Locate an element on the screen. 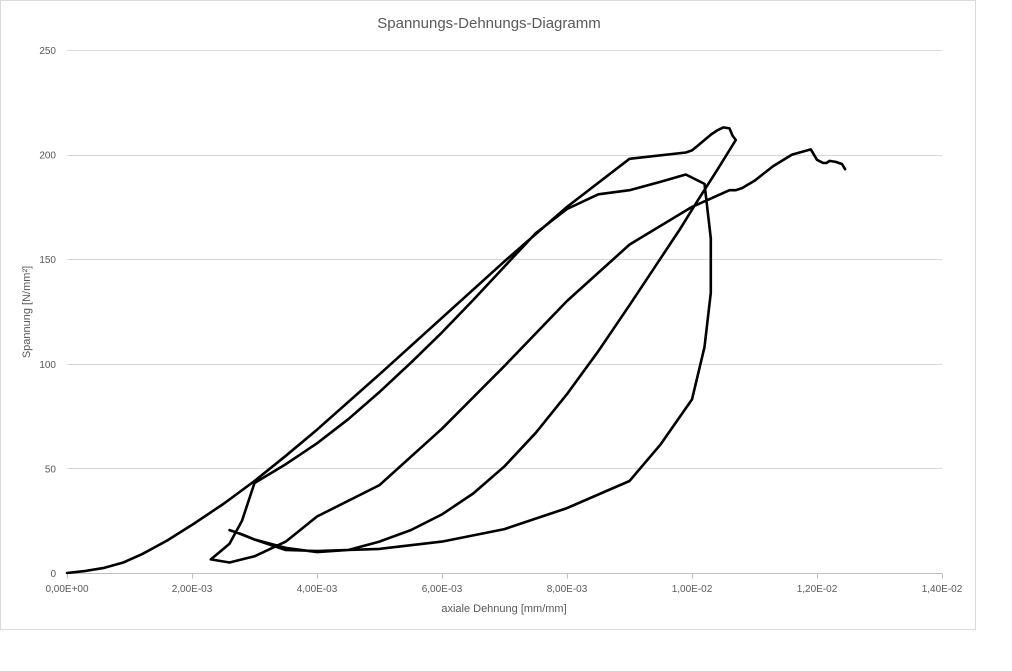  y-axis-tick-labels: 0 50 100 150 200 250 is located at coordinates (47, 313).